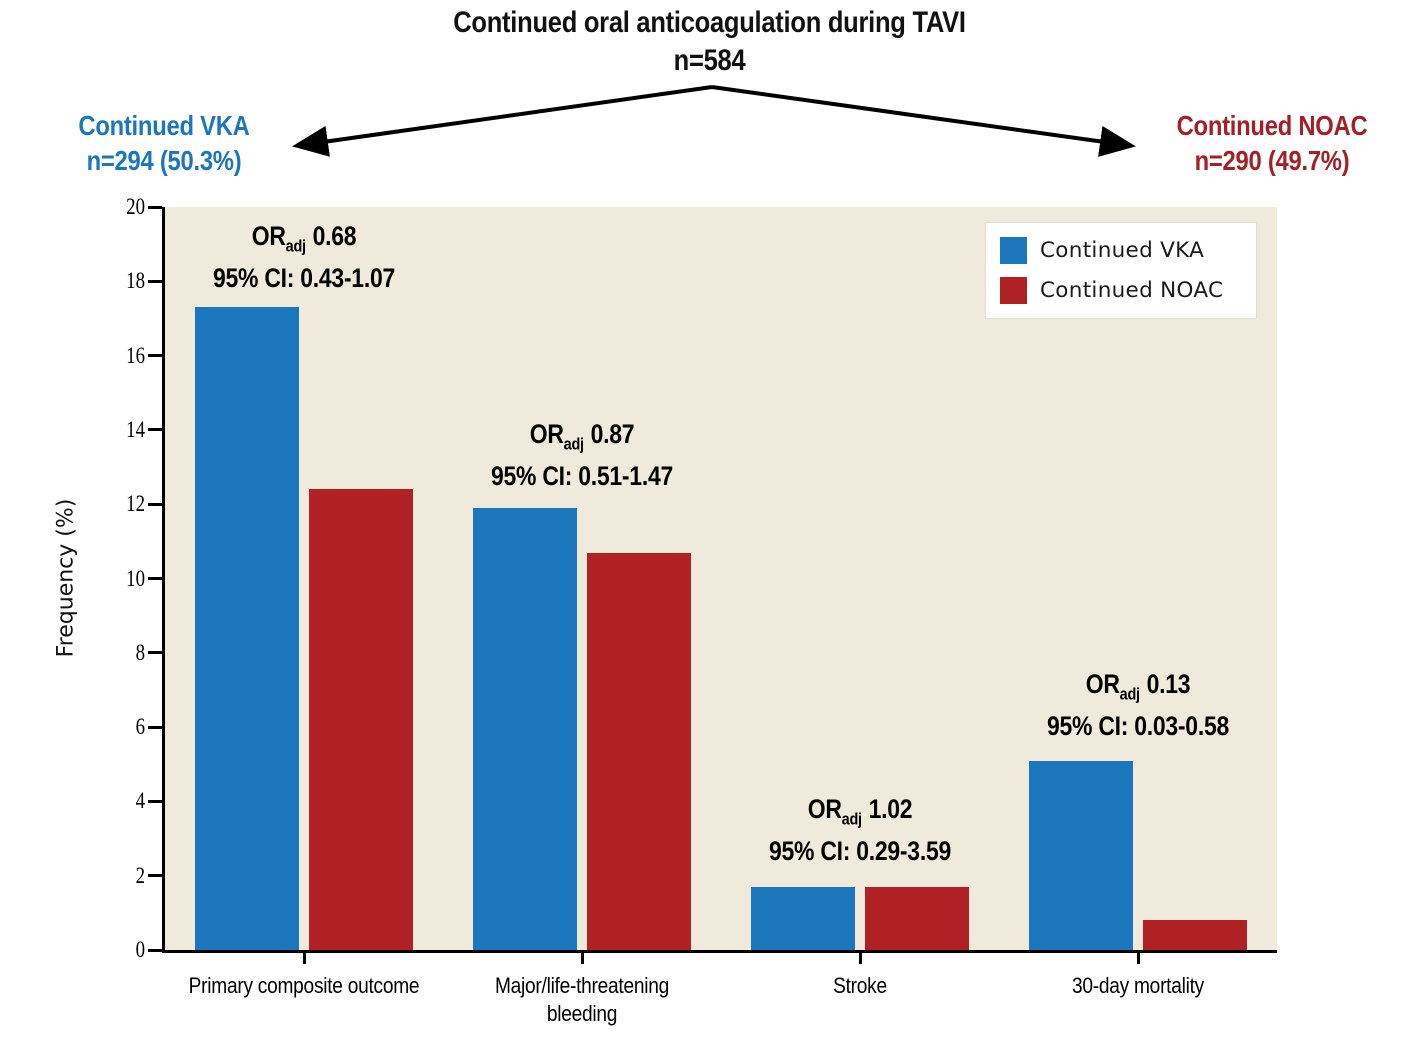 The width and height of the screenshot is (1419, 1043). I want to click on annotation-ci-line: 95% CI: 0.51-1.47, so click(582, 476).